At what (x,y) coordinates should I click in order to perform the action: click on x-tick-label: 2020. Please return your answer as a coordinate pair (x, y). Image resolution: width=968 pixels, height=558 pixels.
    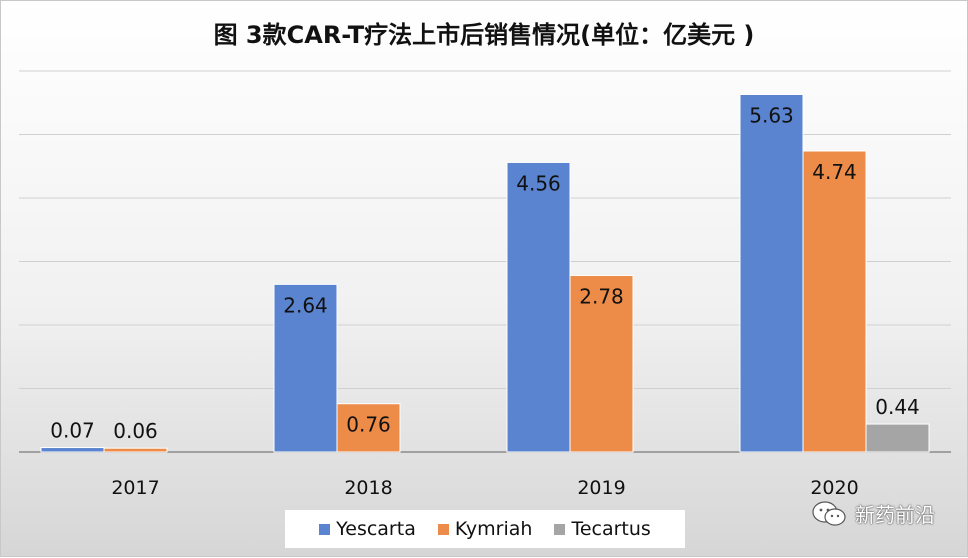
    Looking at the image, I should click on (834, 488).